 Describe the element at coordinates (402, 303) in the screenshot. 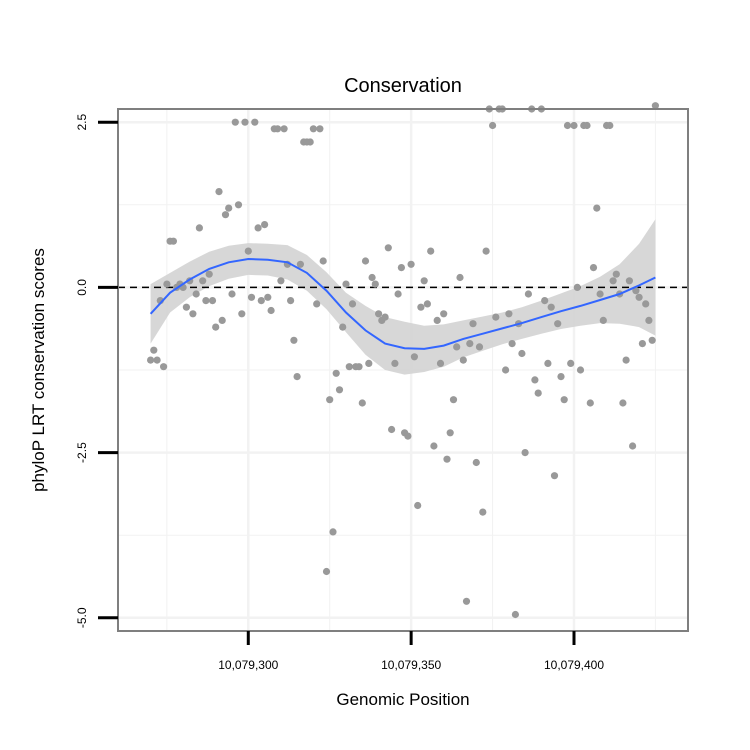

I see `smooth-trend-line` at that location.